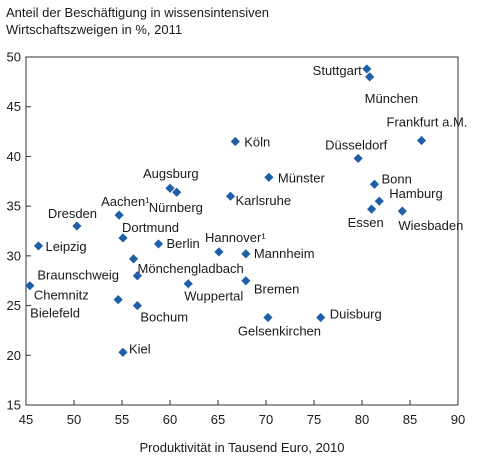 The image size is (485, 462). I want to click on point-label: Mönchengladbach, so click(191, 268).